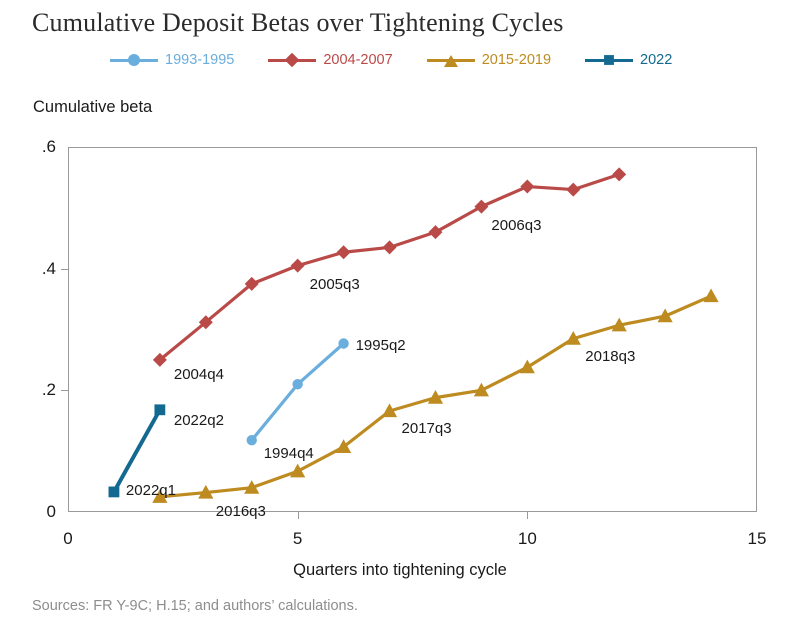 The height and width of the screenshot is (640, 800). I want to click on legend-item-1993-1995: 1993-1995, so click(172, 60).